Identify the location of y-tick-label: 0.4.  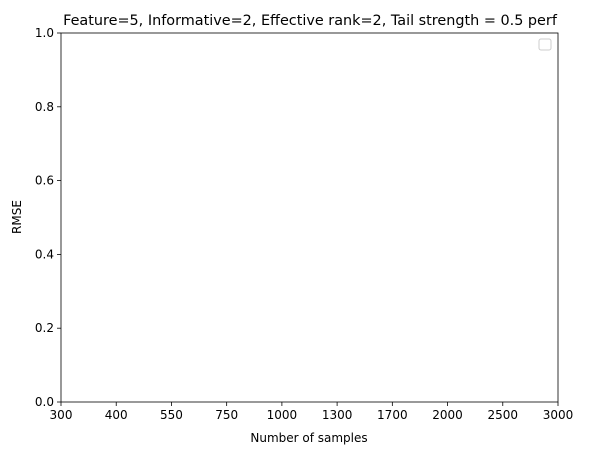
(44, 254).